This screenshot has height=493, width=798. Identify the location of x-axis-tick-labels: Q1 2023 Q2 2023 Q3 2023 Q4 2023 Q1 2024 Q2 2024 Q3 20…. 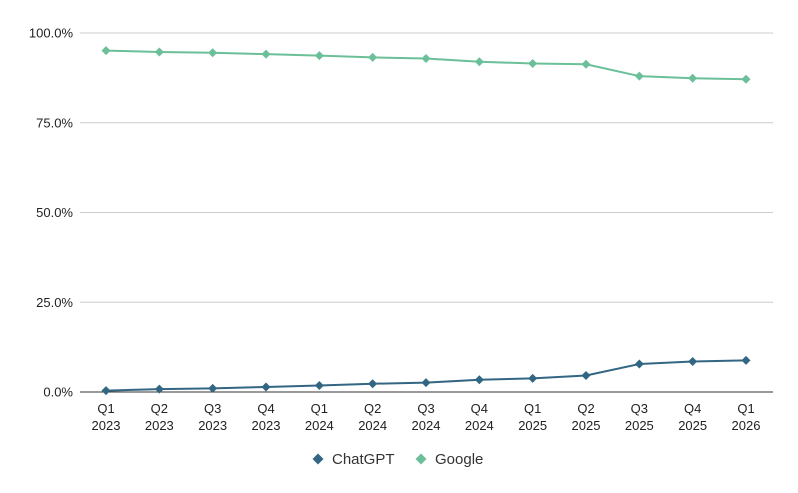
(426, 417).